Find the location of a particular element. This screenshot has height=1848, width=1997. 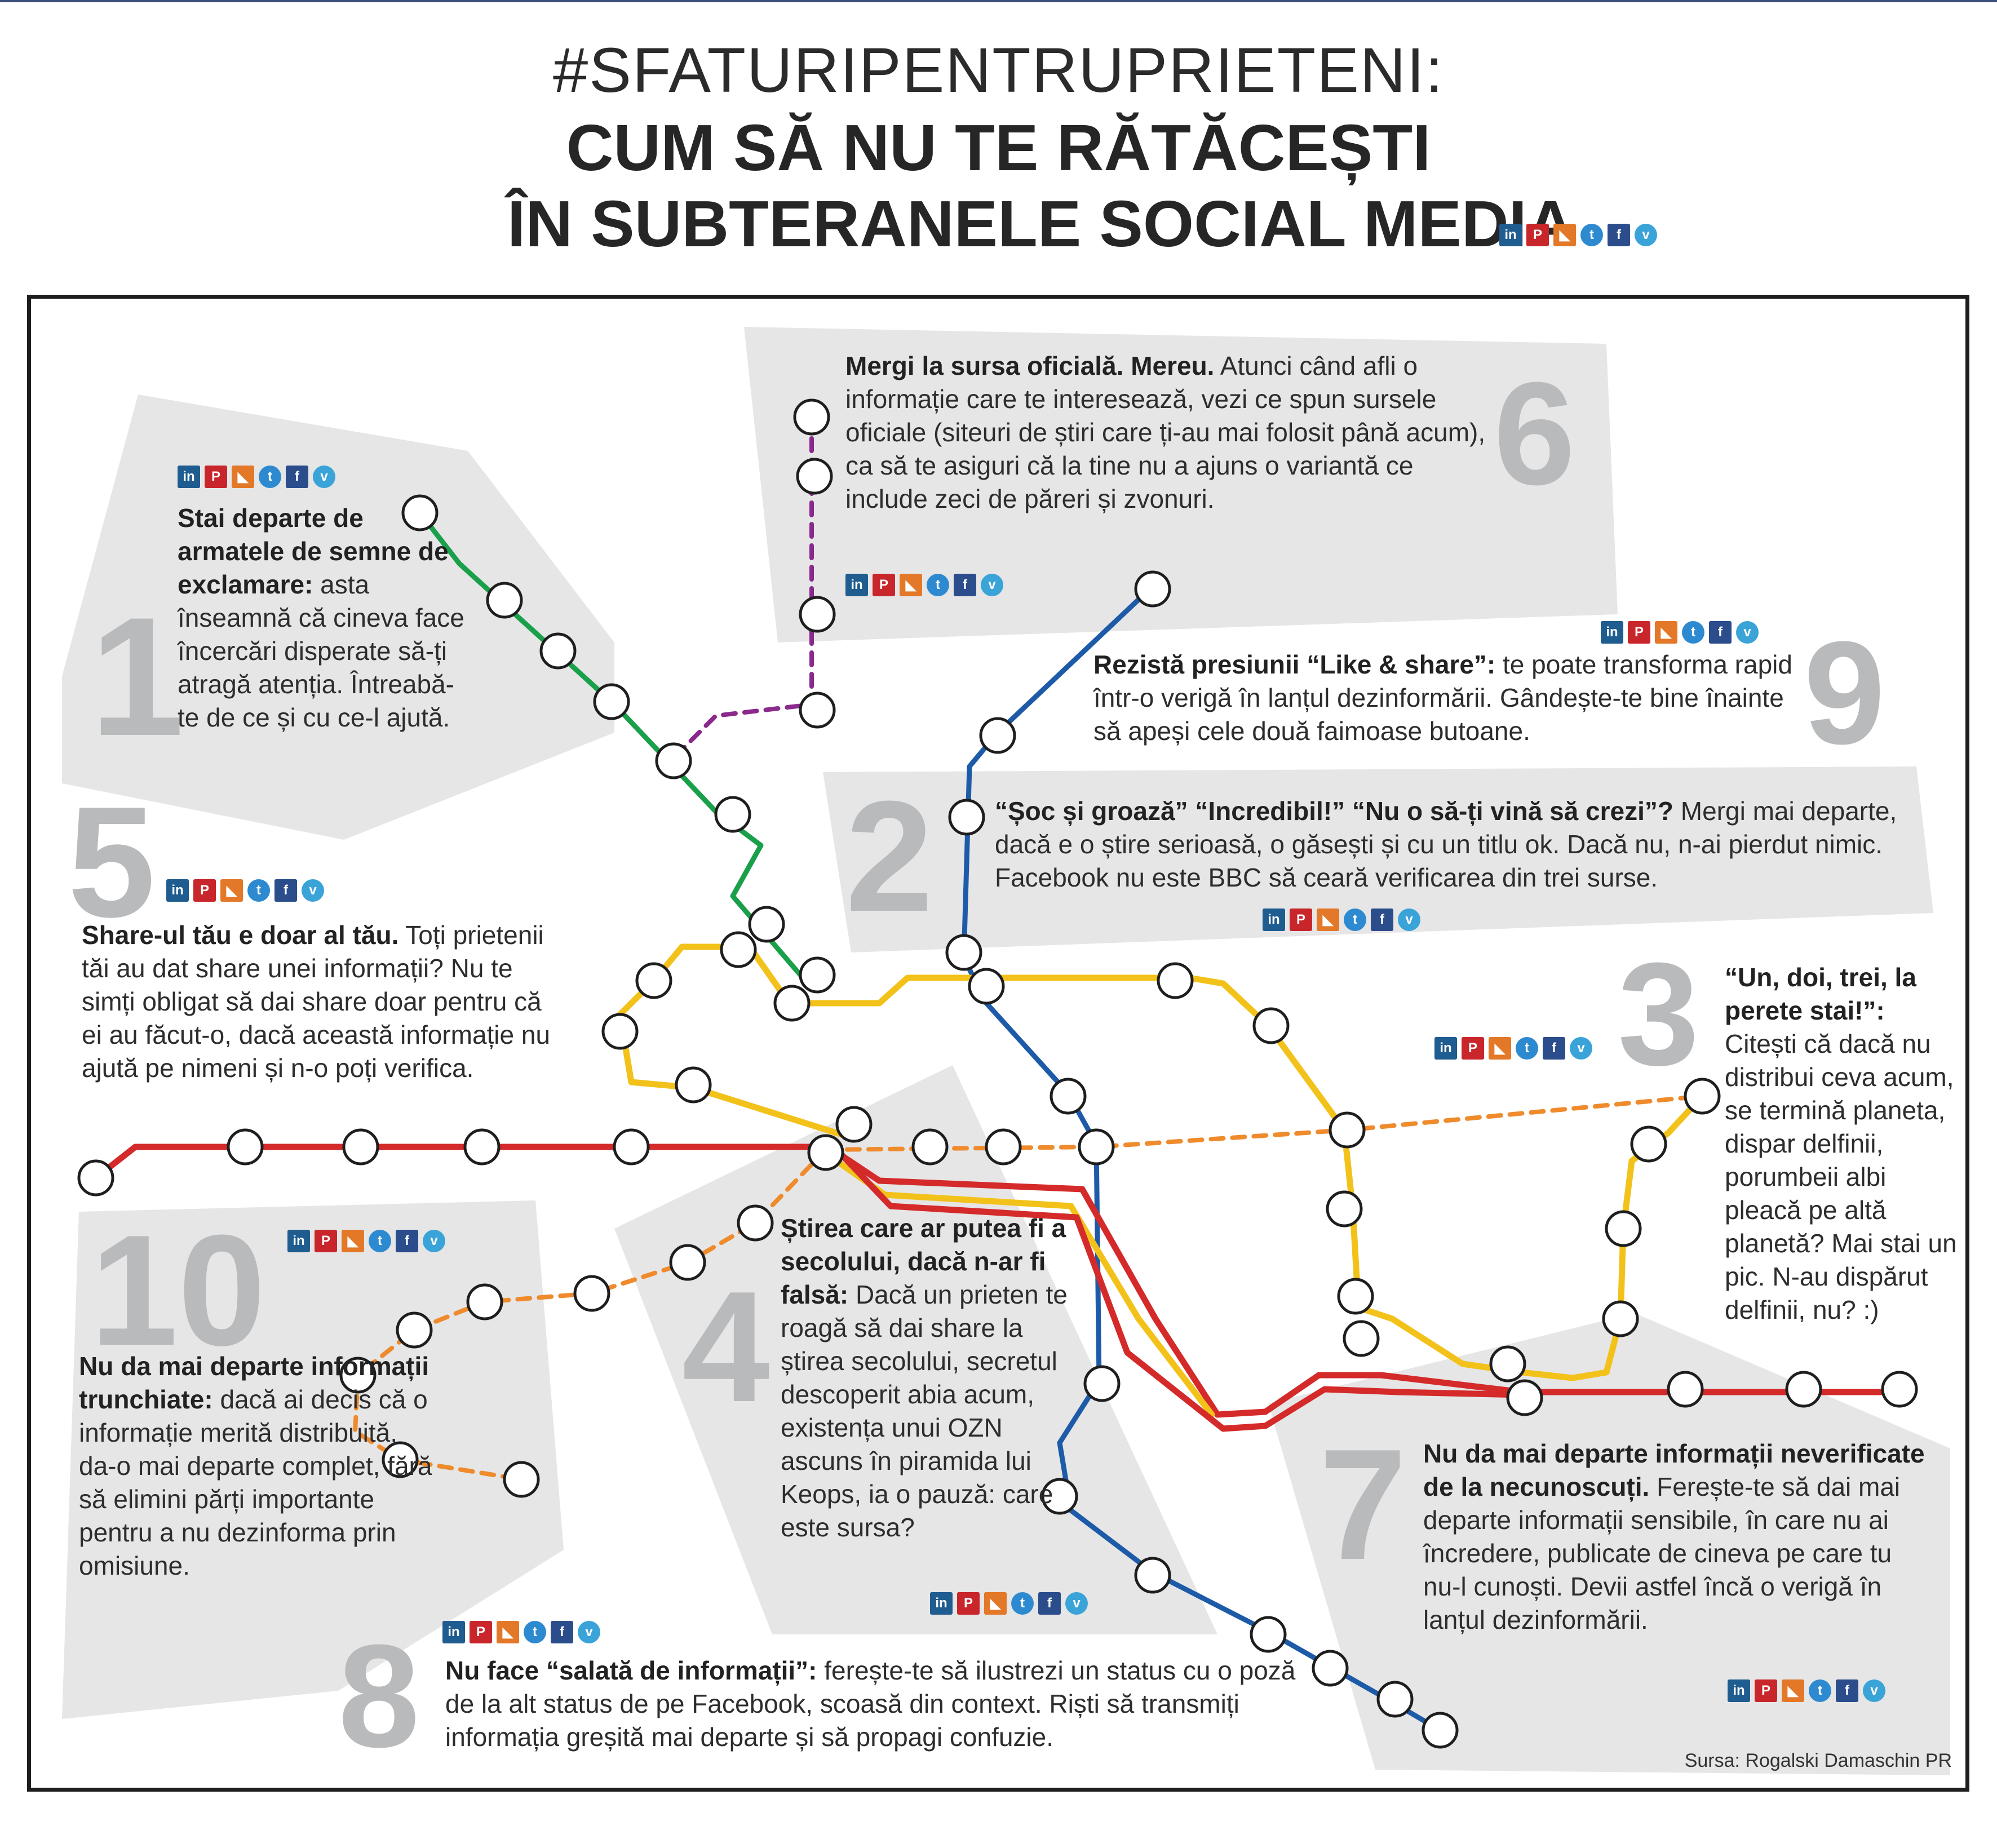

tip-number-6: 6 is located at coordinates (1534, 434).